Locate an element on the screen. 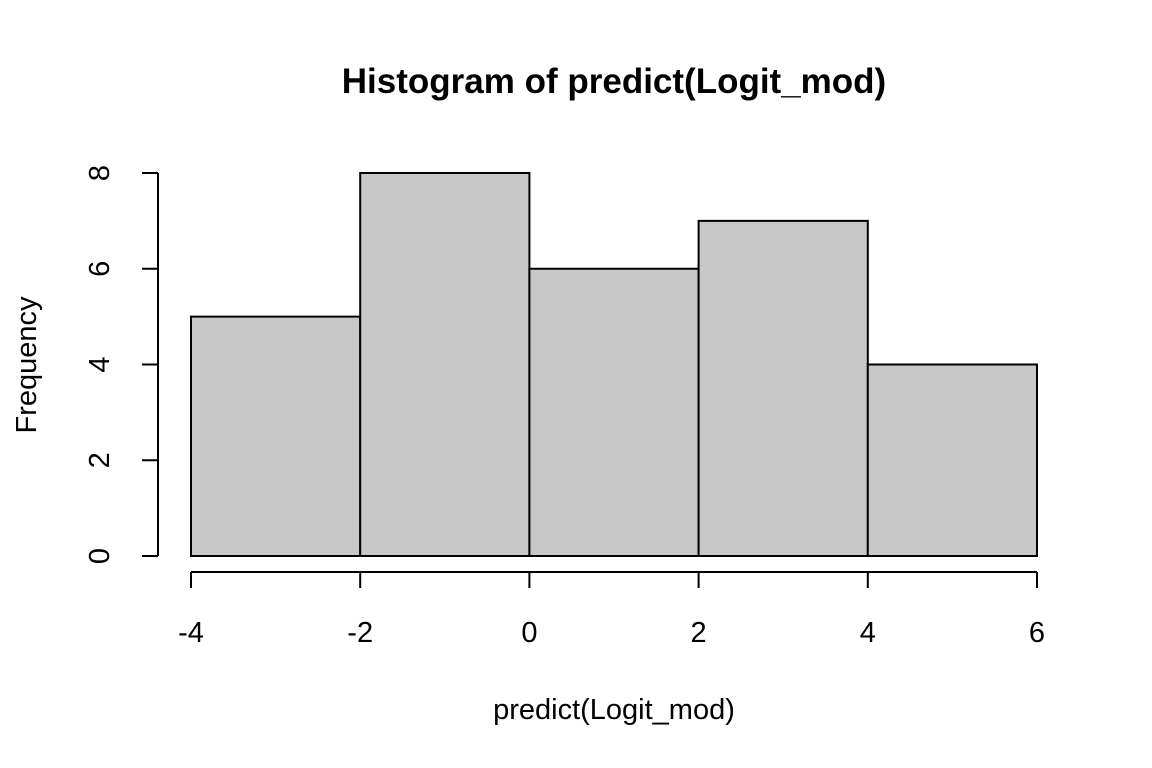 The width and height of the screenshot is (1152, 768). x-axis: -4 -2 0 2 4 6 is located at coordinates (611, 610).